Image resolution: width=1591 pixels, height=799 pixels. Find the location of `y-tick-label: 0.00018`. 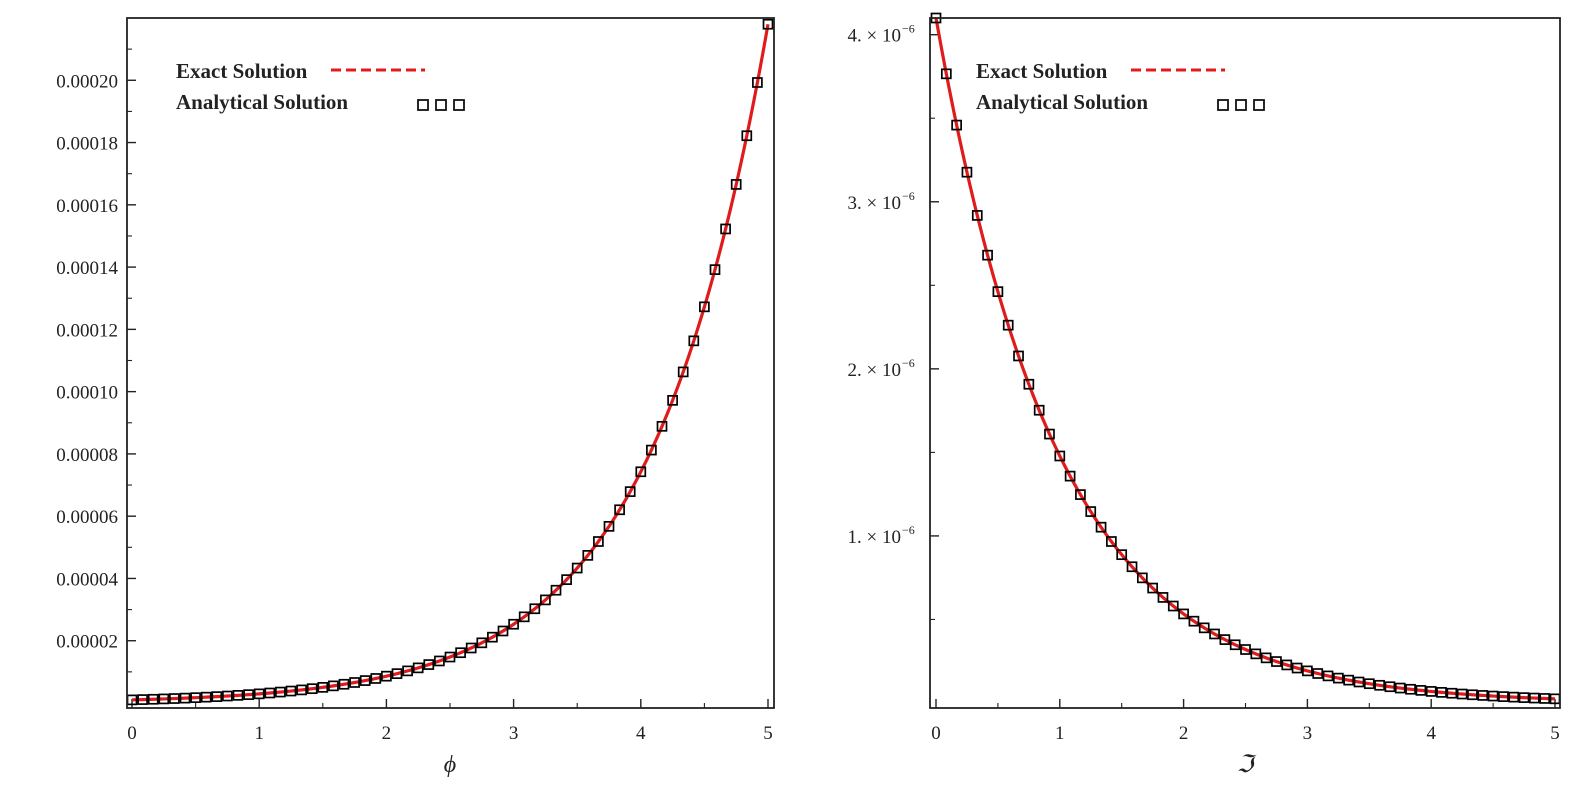

y-tick-label: 0.00018 is located at coordinates (87, 144).